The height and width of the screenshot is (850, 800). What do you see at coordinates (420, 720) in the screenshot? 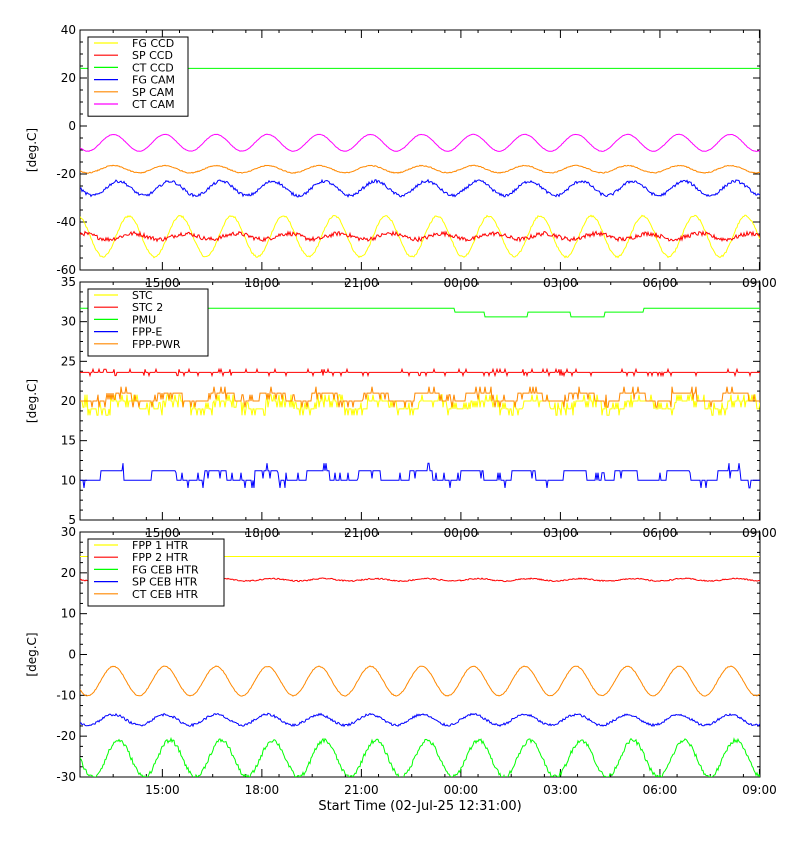
I see `series-line-sp-ceb-htr` at bounding box center [420, 720].